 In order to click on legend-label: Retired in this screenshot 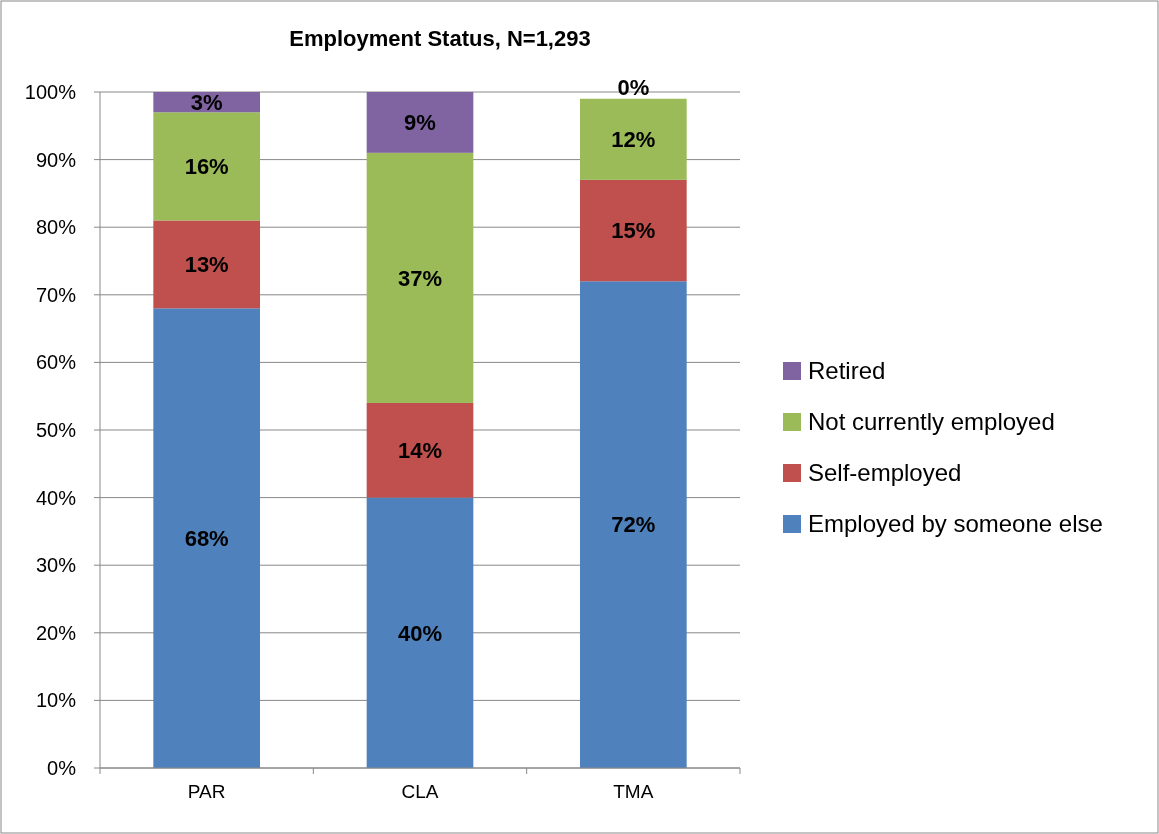, I will do `click(847, 371)`.